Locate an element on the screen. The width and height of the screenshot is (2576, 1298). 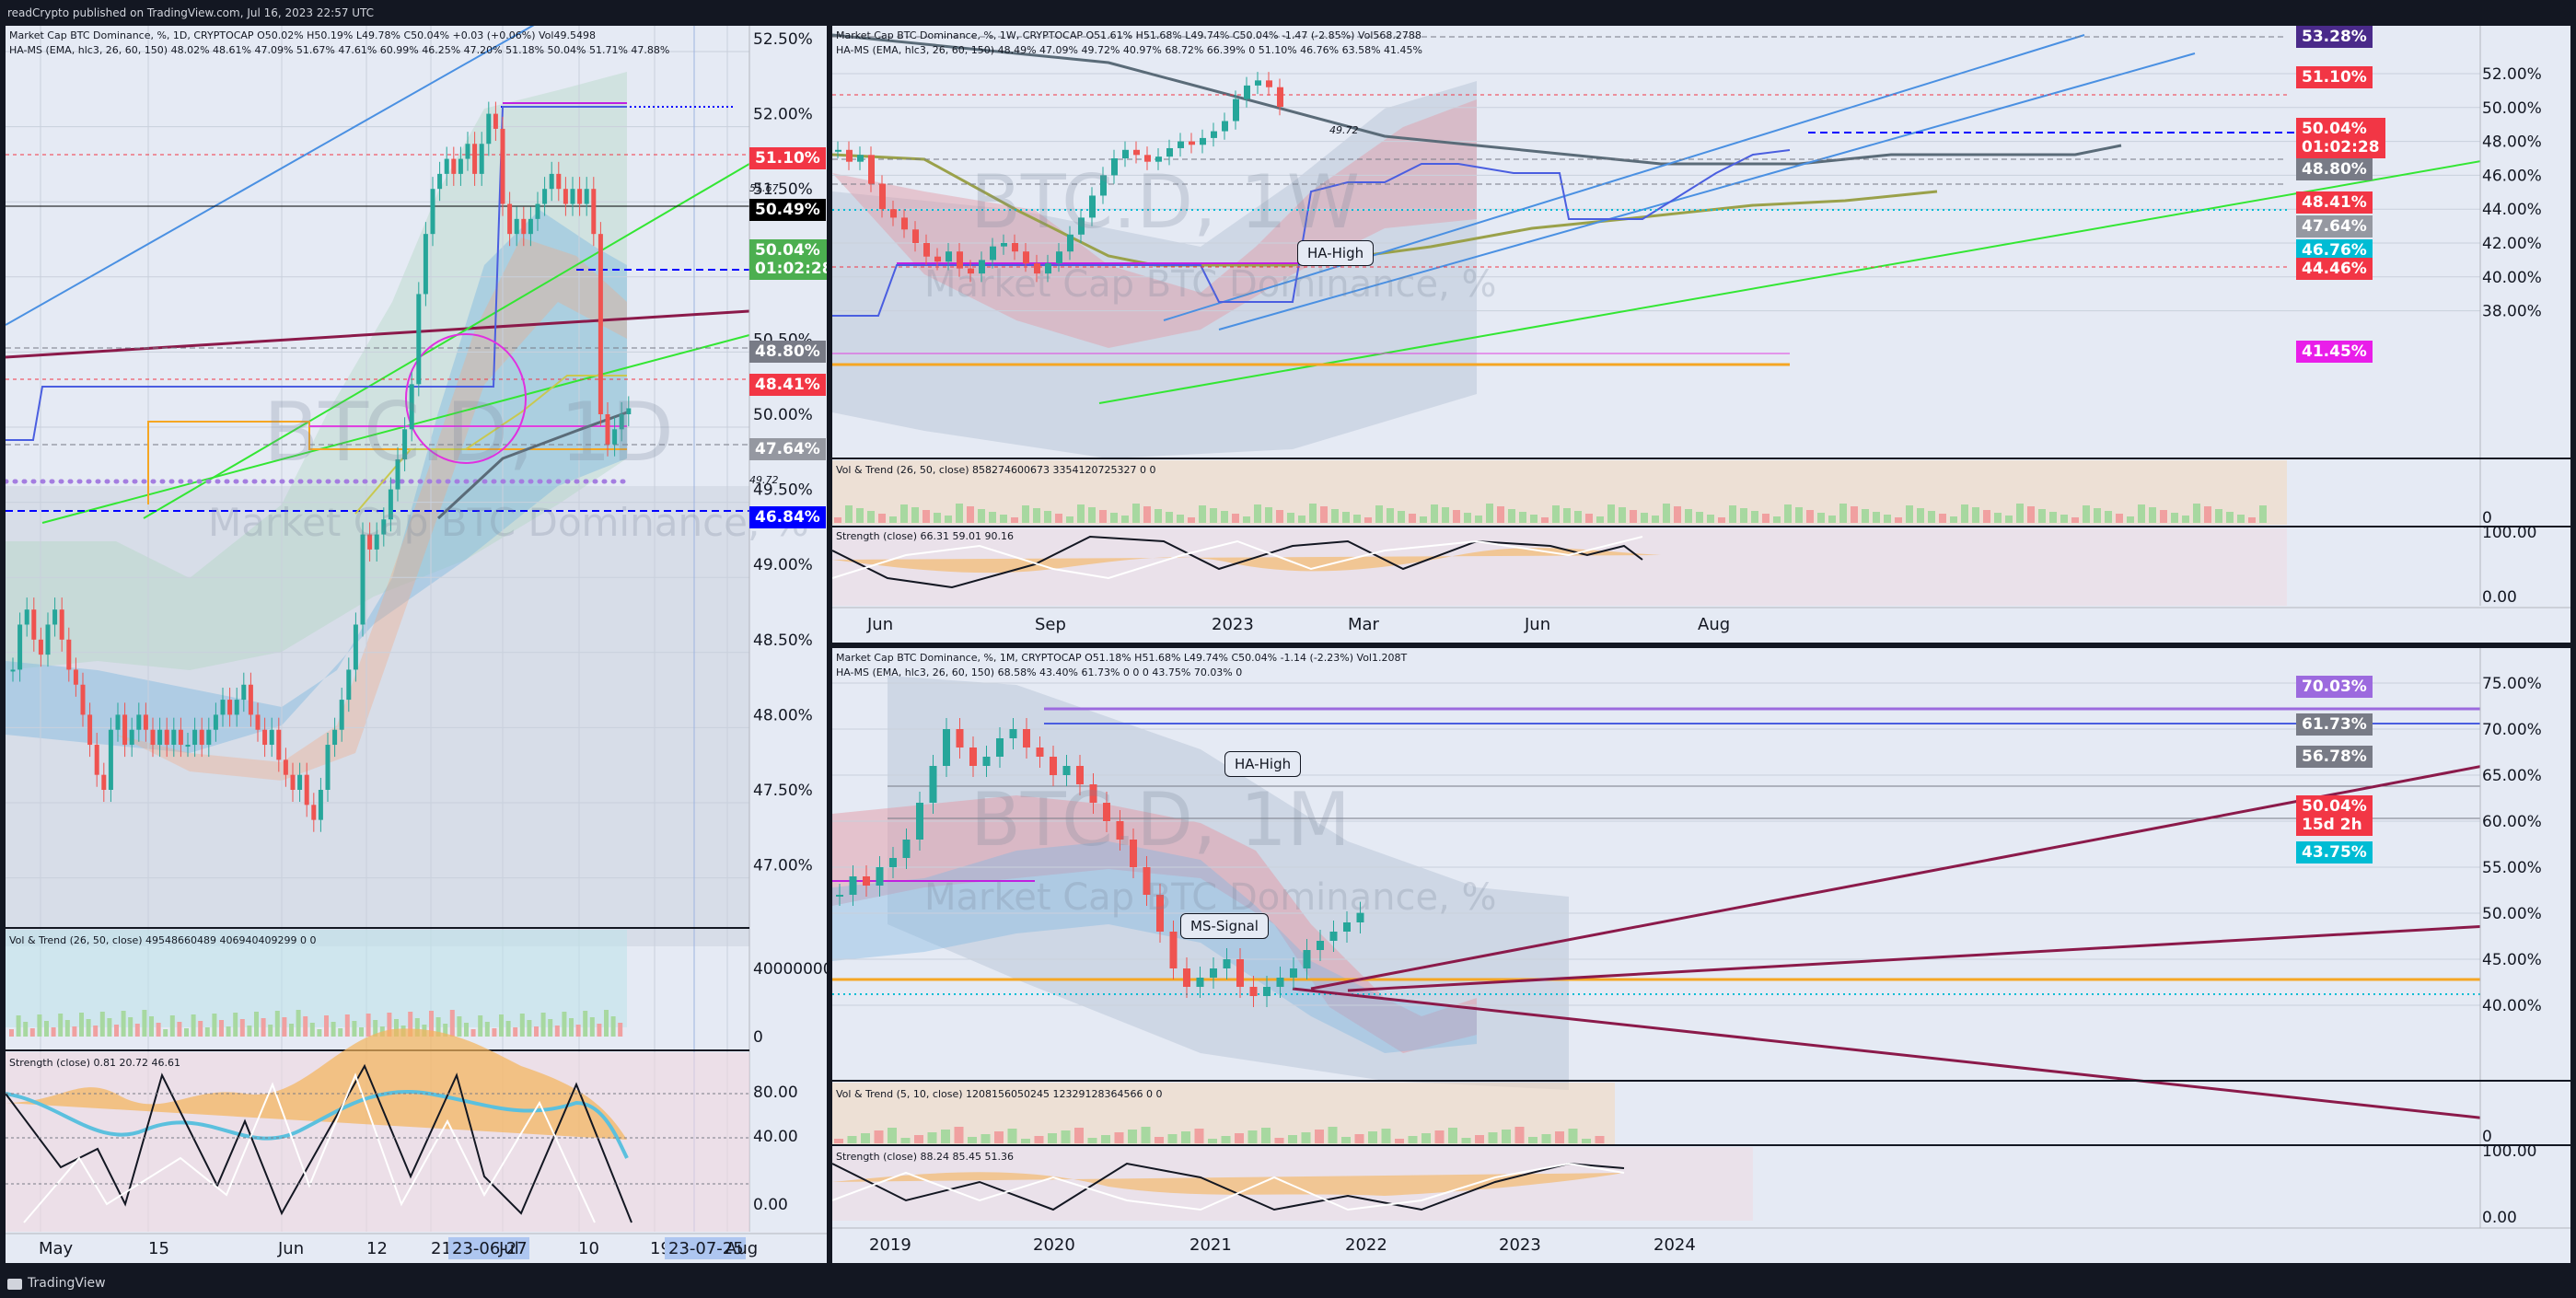
weekly-vol-axis-zero: 0 is located at coordinates (2487, 518).